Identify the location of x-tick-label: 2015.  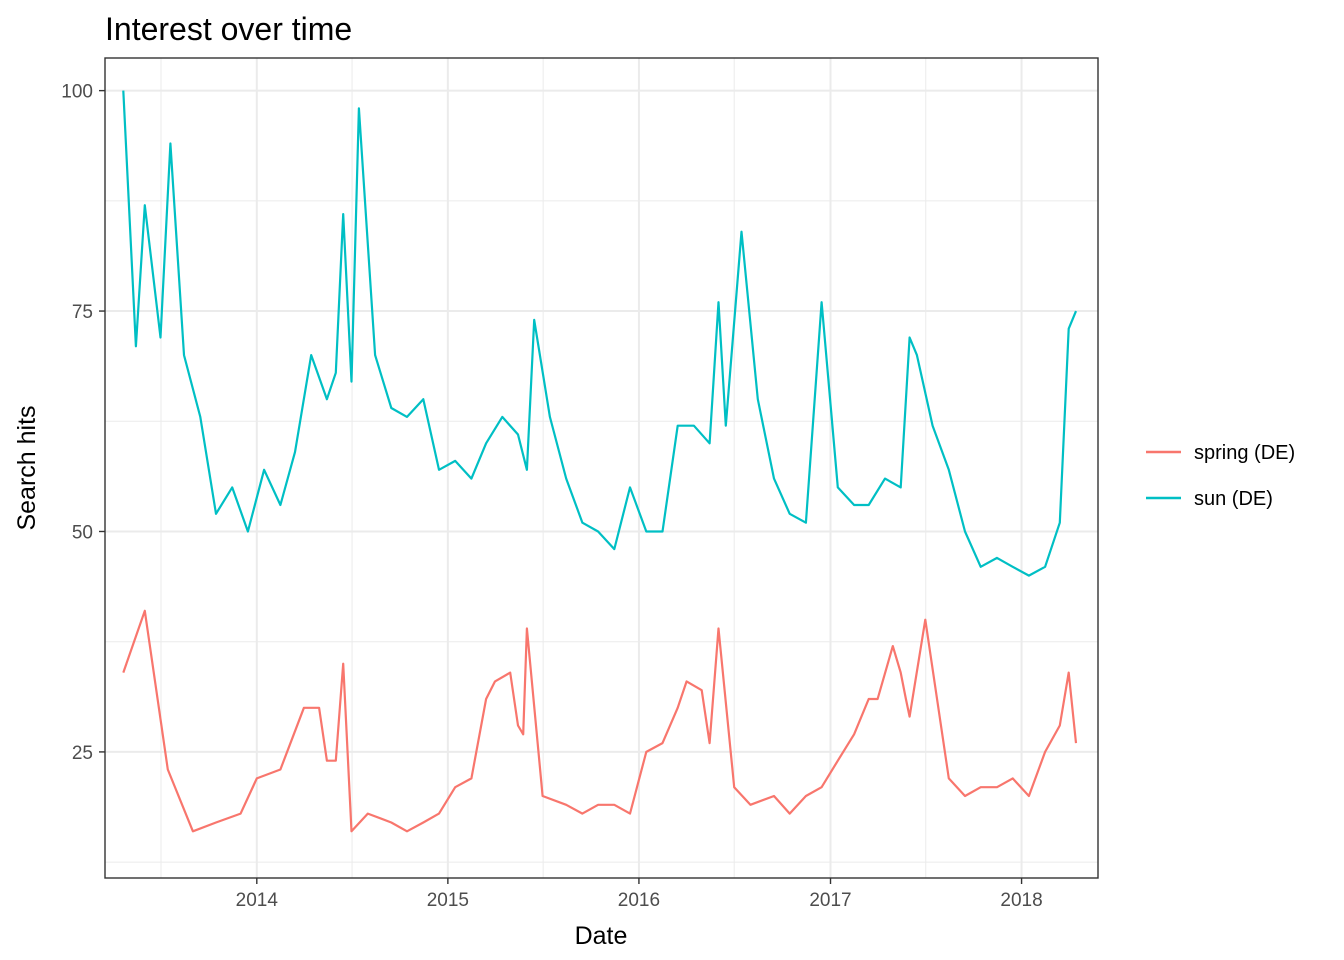
(448, 900).